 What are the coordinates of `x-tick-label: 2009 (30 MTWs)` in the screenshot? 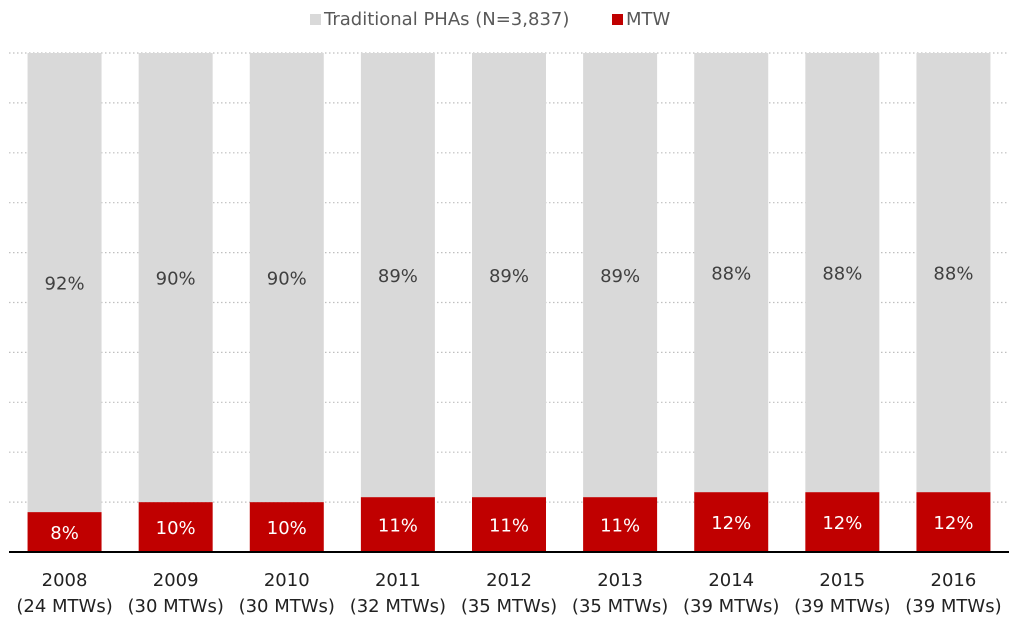 It's located at (175, 593).